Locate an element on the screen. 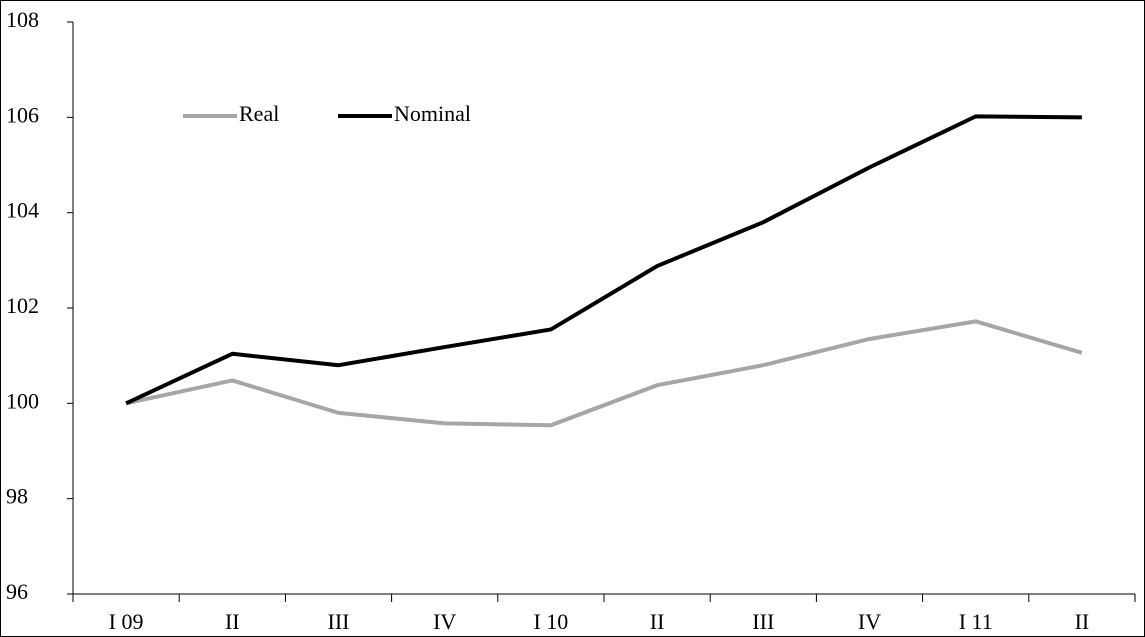 This screenshot has width=1145, height=637. y-tick-label: 108 is located at coordinates (22, 19).